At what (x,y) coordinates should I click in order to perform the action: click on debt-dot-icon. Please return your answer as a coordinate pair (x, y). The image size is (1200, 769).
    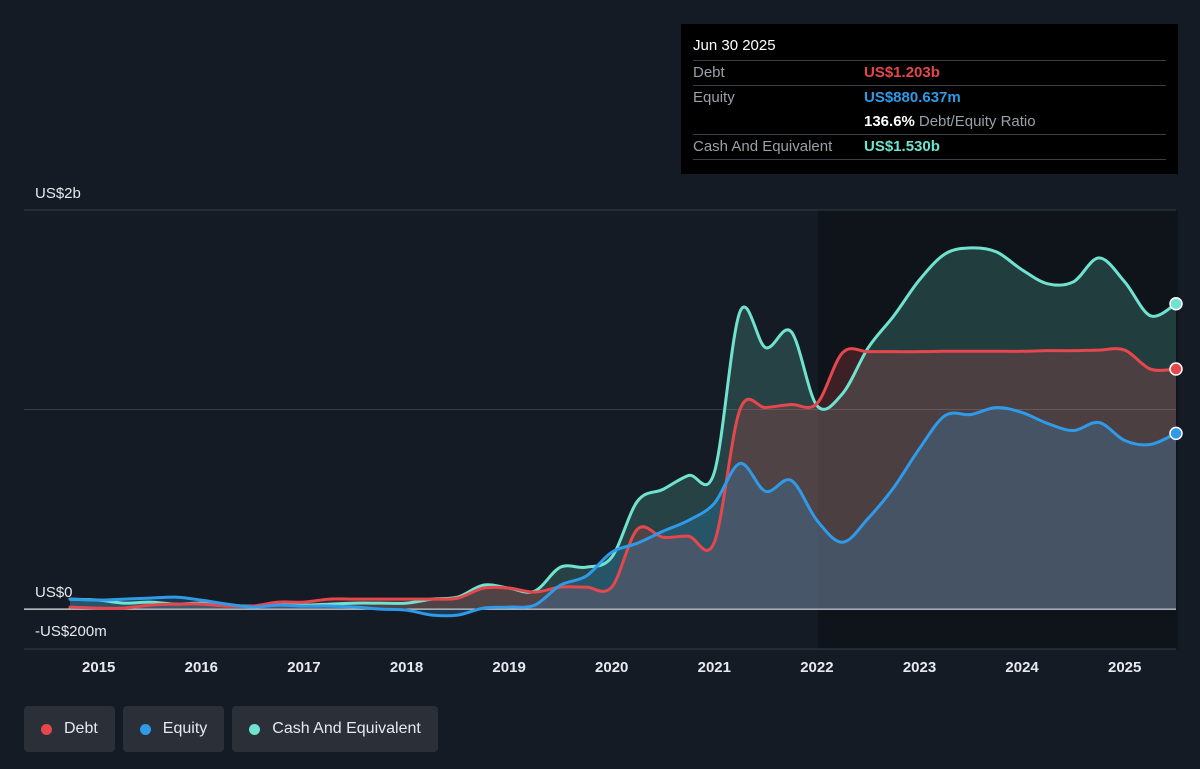
    Looking at the image, I should click on (46, 729).